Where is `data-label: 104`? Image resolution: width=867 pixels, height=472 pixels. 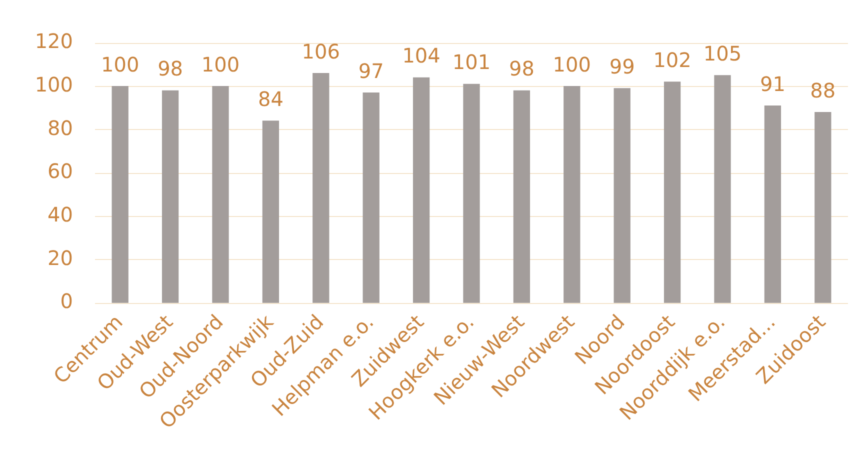
data-label: 104 is located at coordinates (421, 56).